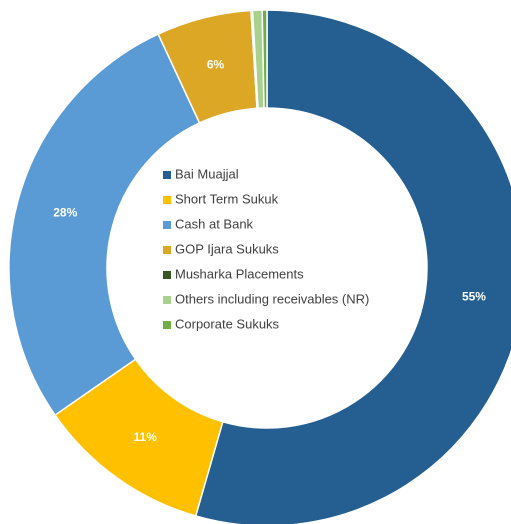 The width and height of the screenshot is (511, 524). Describe the element at coordinates (474, 296) in the screenshot. I see `data-label: 55%` at that location.